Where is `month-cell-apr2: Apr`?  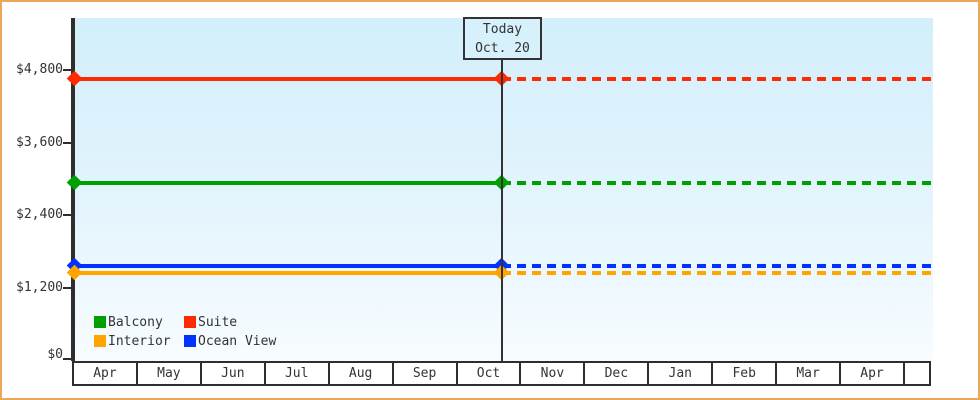
month-cell-apr2: Apr is located at coordinates (873, 373).